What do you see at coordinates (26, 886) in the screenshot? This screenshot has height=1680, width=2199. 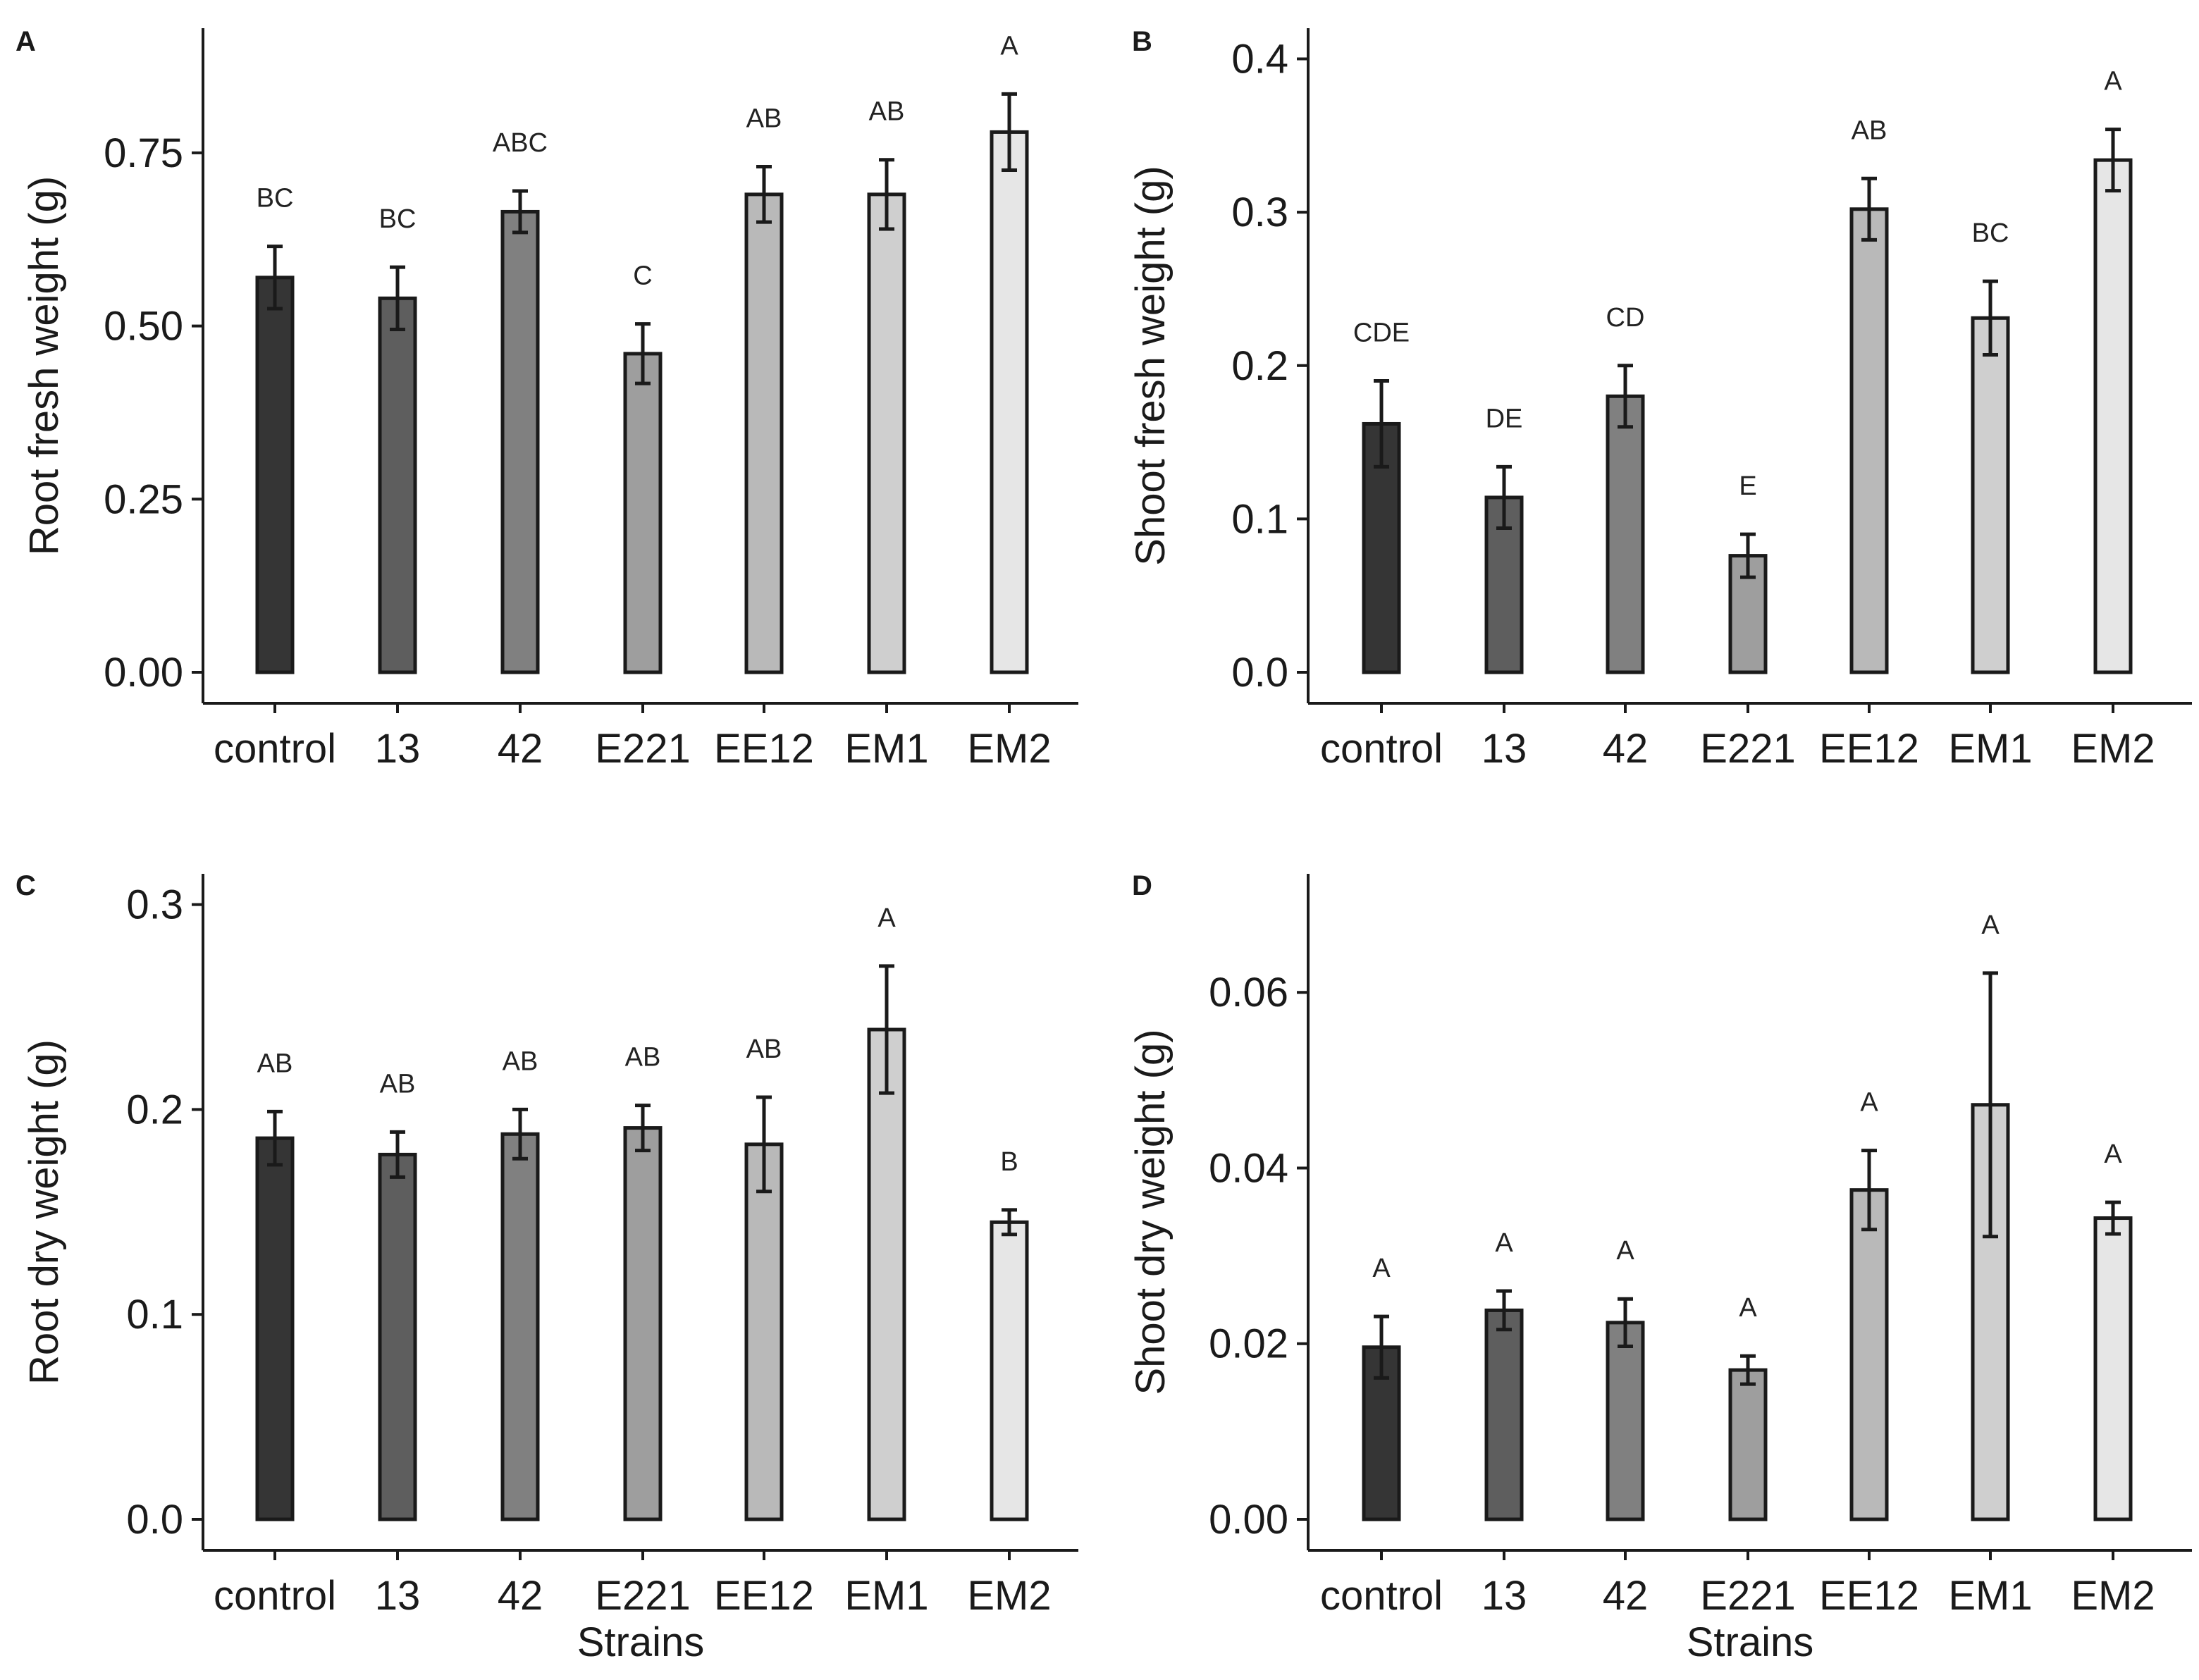 I see `panel-letter: C` at bounding box center [26, 886].